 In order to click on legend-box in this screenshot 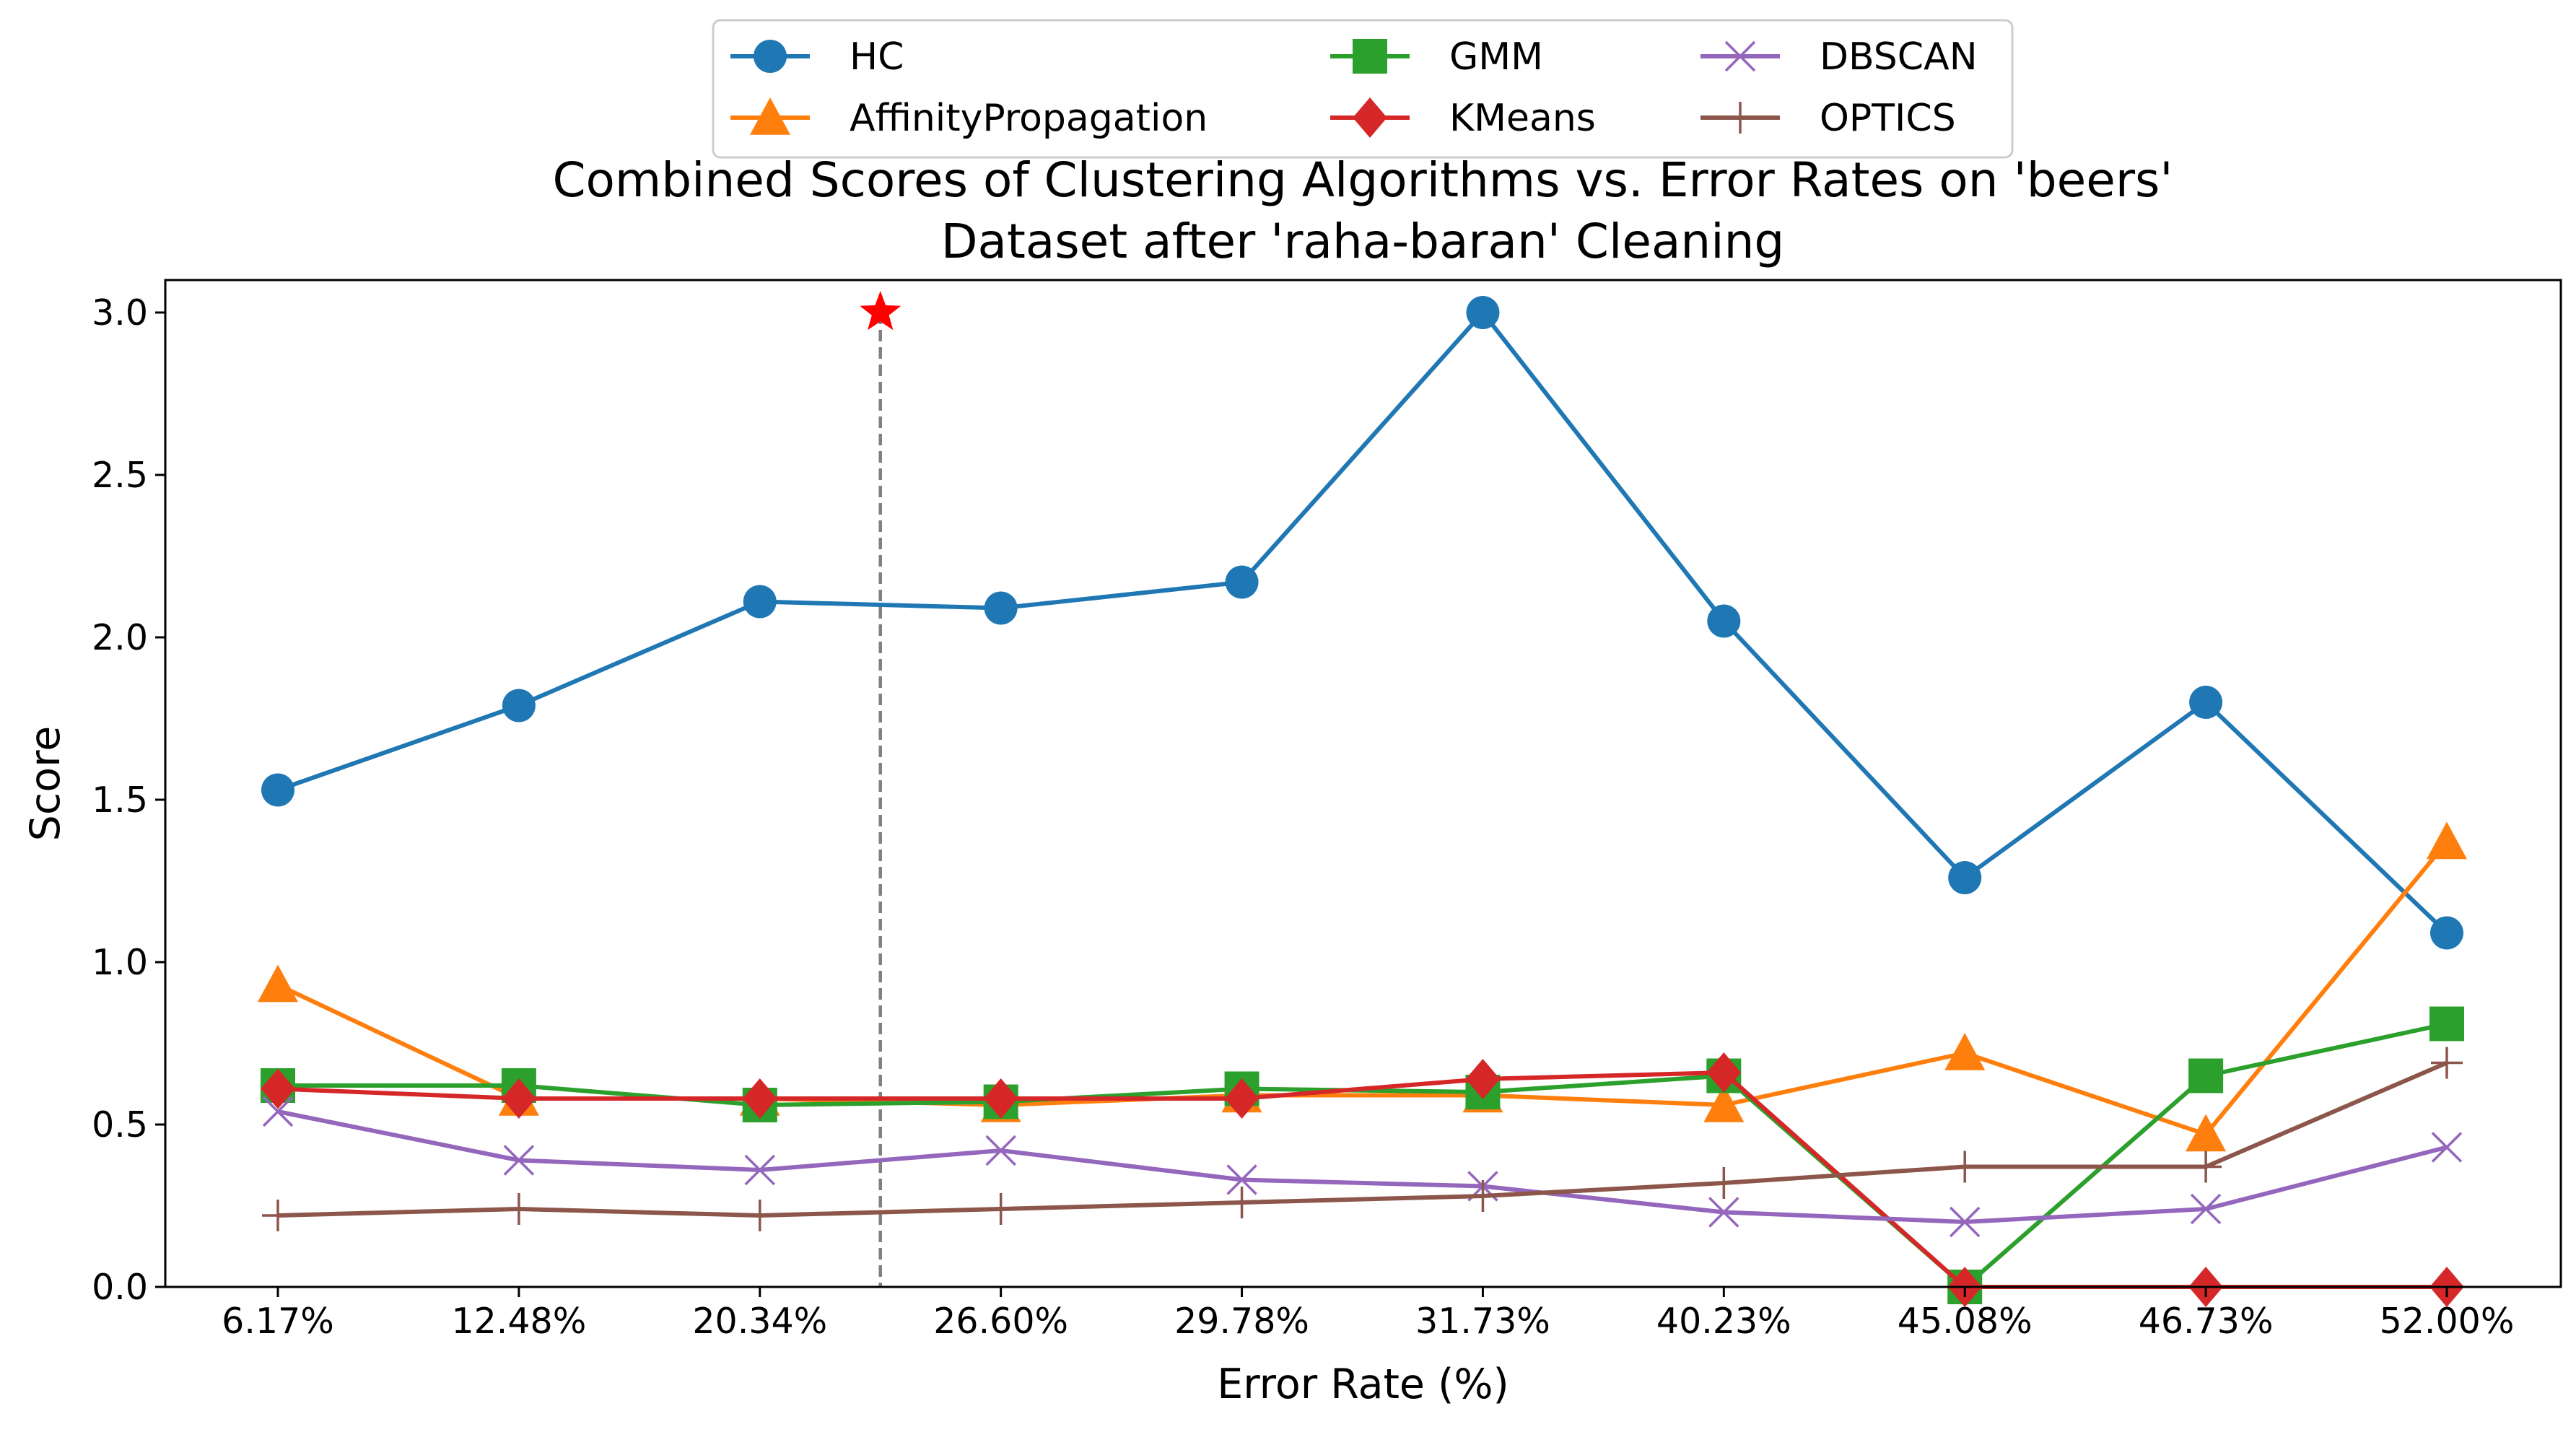, I will do `click(1363, 89)`.